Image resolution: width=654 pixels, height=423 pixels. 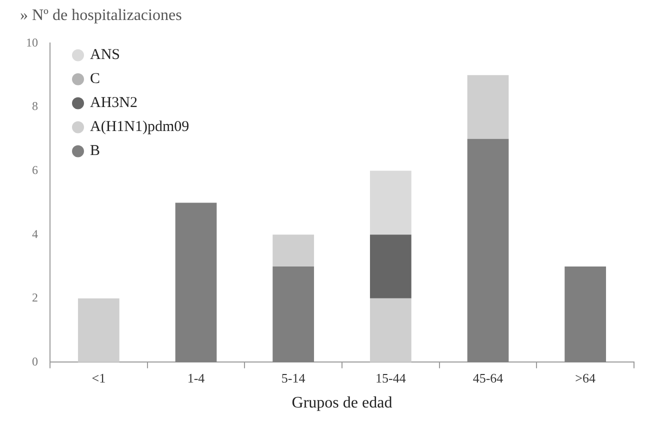 What do you see at coordinates (95, 79) in the screenshot?
I see `legend-label: C` at bounding box center [95, 79].